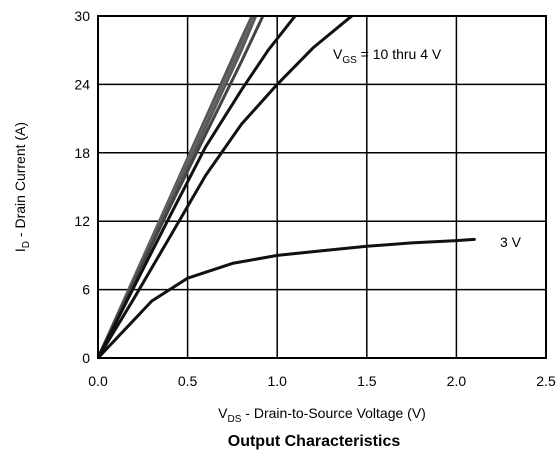  What do you see at coordinates (546, 381) in the screenshot?
I see `x-tick-label: 2.5` at bounding box center [546, 381].